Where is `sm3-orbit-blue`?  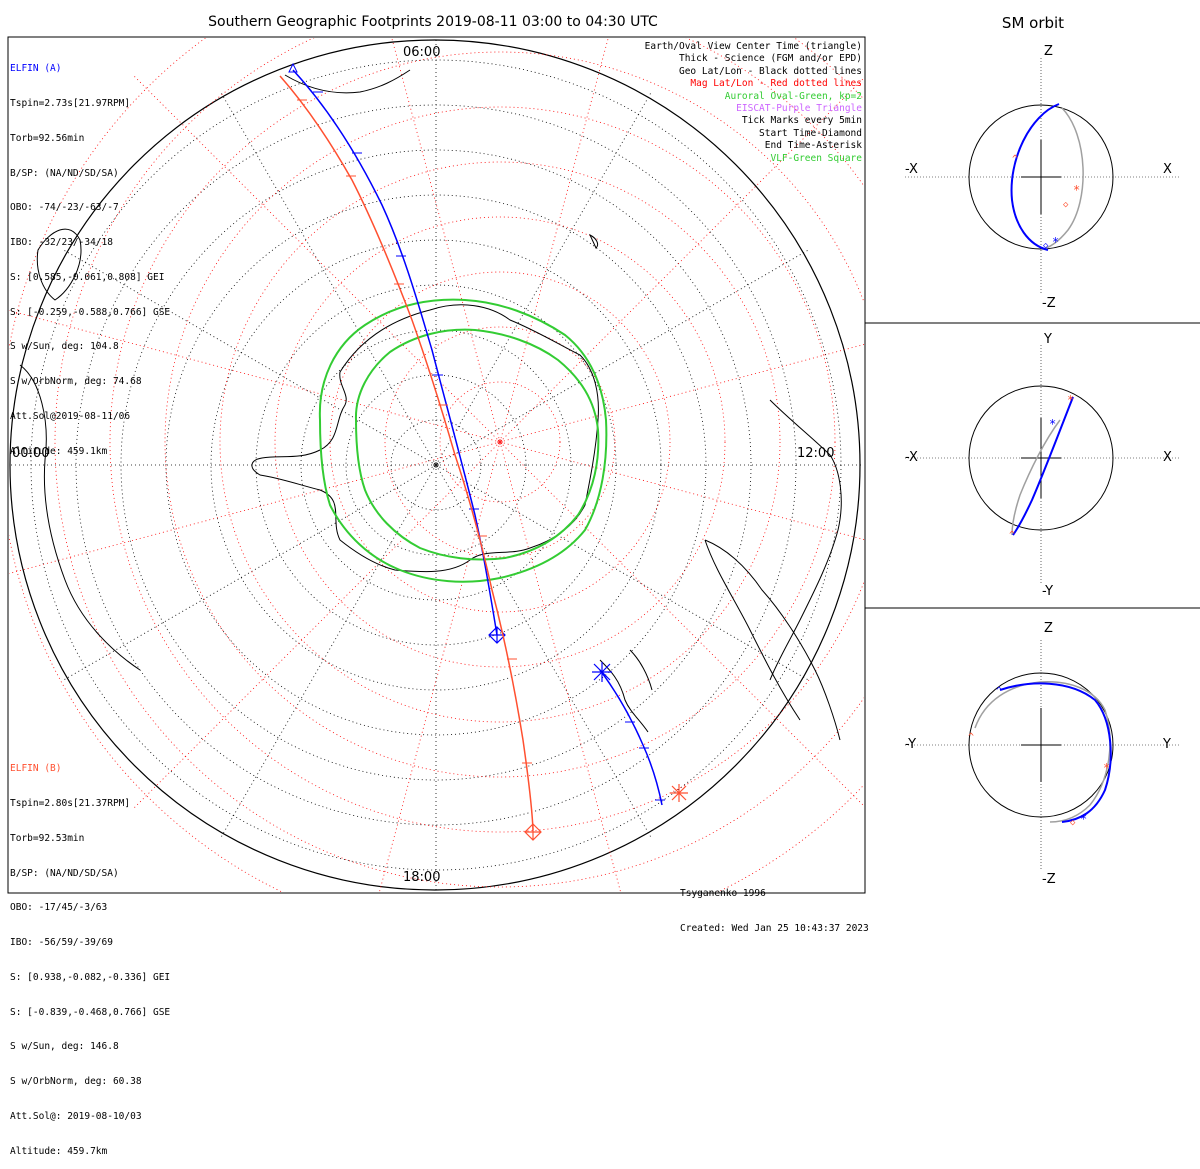
sm3-orbit-blue is located at coordinates (1055, 752).